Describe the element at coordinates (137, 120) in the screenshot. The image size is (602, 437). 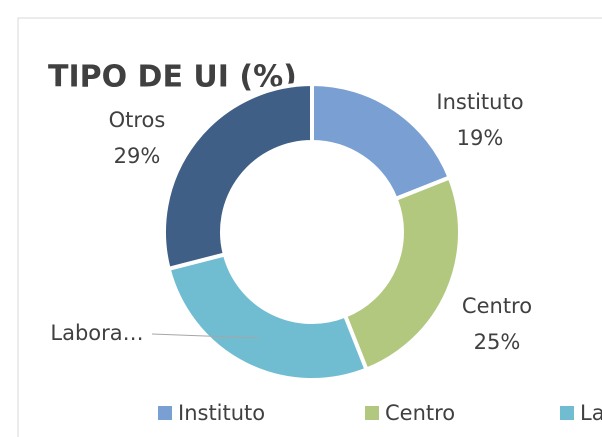
I see `data-label-category: Otros` at that location.